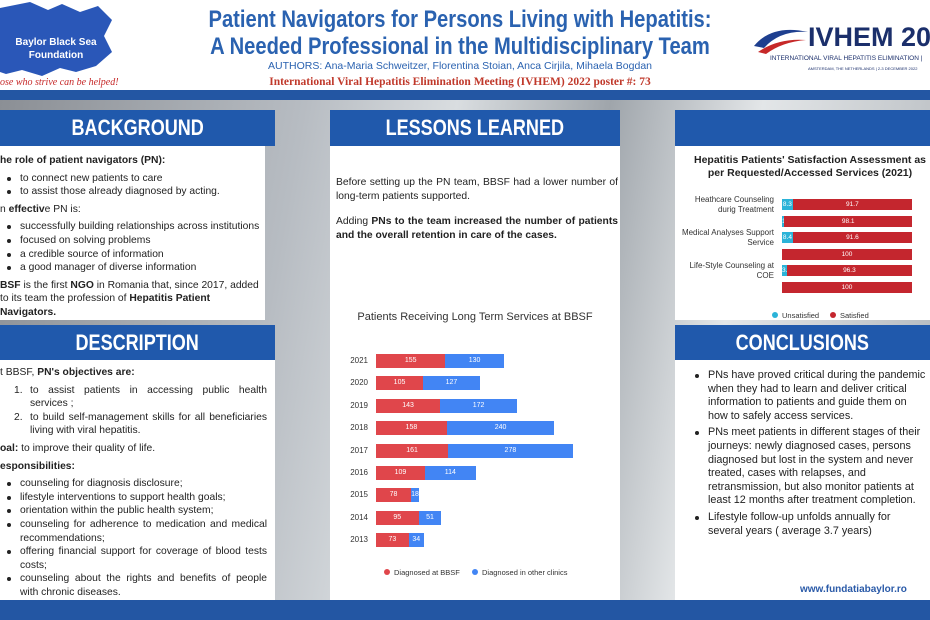  I want to click on value-label: 3.7, so click(786, 270).